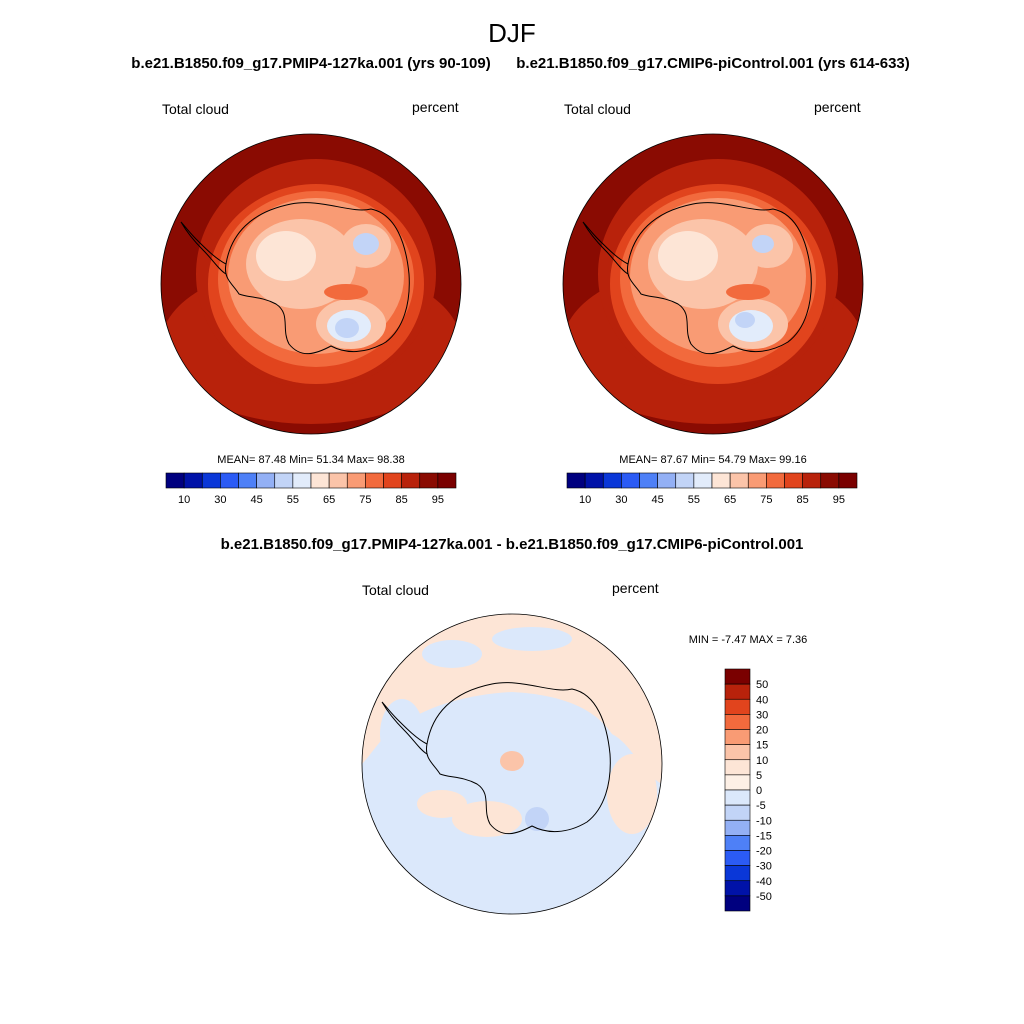 The height and width of the screenshot is (1024, 1024). I want to click on right-colorbar: 10 30 45 55 65 75 85 95, so click(712, 489).